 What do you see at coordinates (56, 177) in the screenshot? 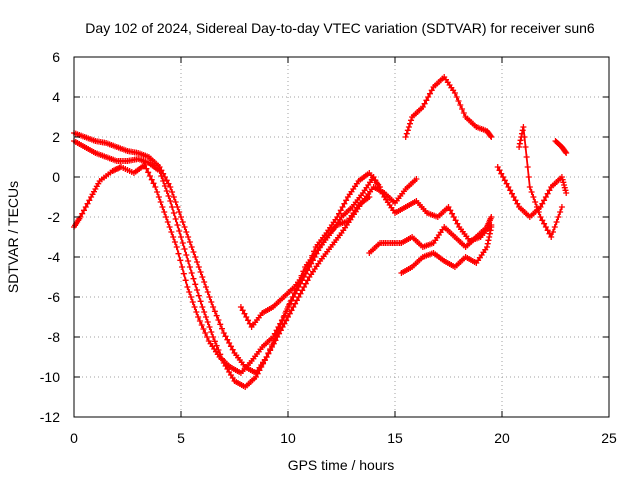
I see `y-tick-label: 0` at bounding box center [56, 177].